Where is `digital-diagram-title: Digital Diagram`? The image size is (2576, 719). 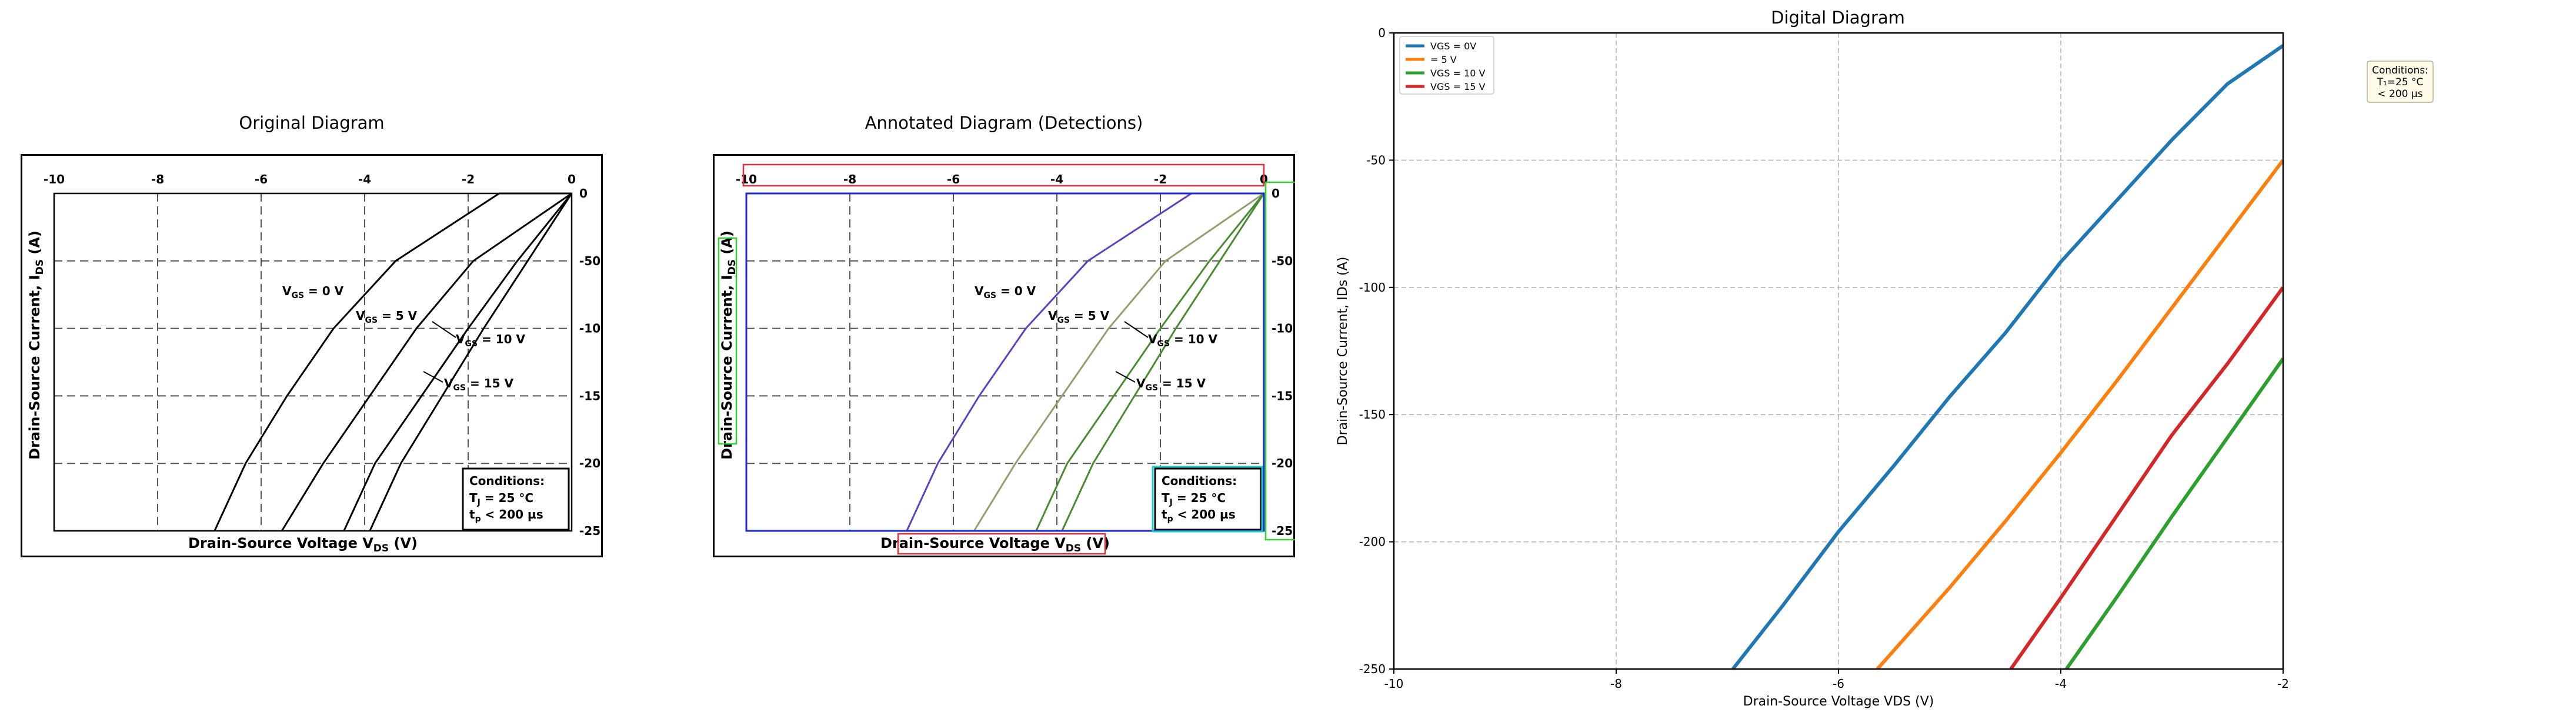
digital-diagram-title: Digital Diagram is located at coordinates (1838, 18).